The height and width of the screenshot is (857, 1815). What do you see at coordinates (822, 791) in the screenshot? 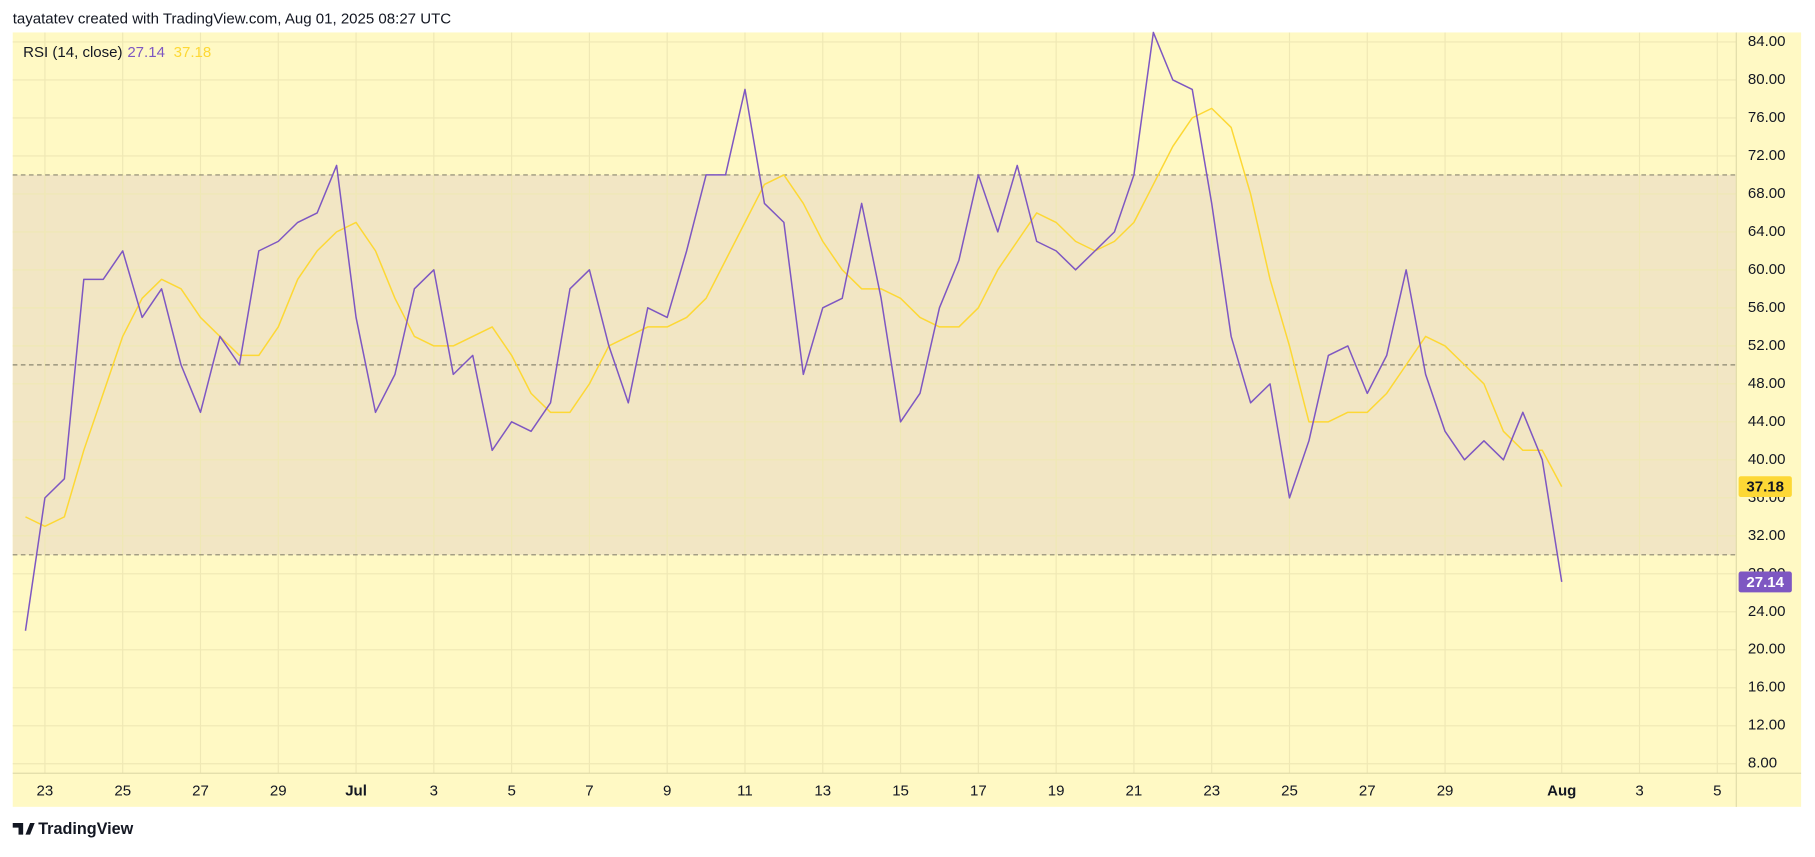
I see `x-tick-label: 13` at bounding box center [822, 791].